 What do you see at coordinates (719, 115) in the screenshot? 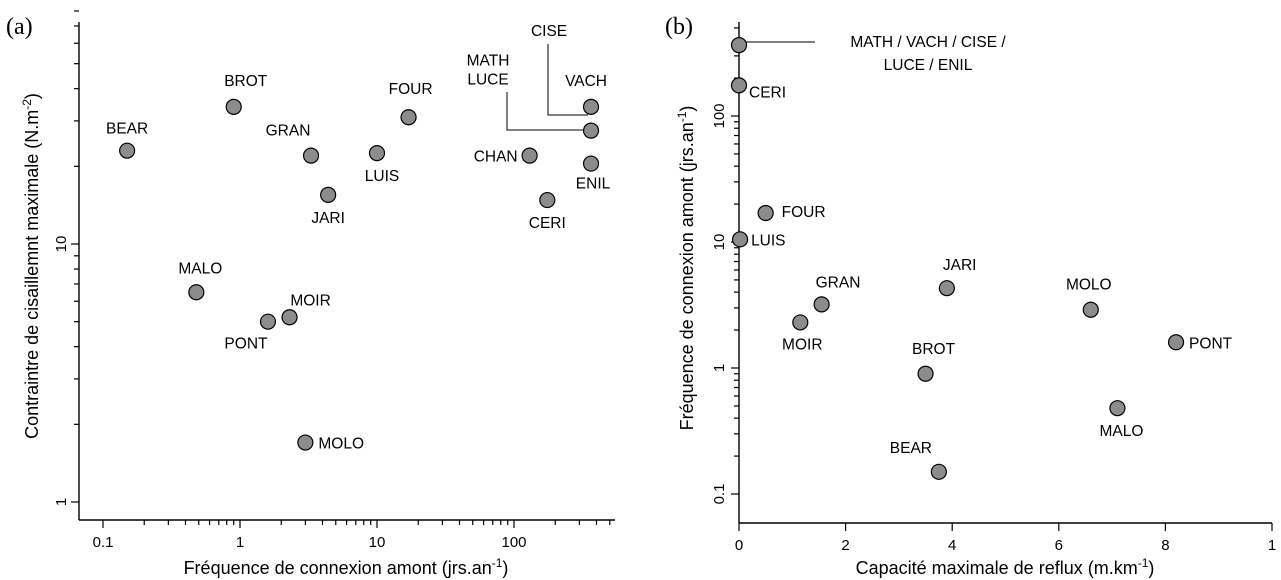
I see `panel-b-y-tick-label: 100` at bounding box center [719, 115].